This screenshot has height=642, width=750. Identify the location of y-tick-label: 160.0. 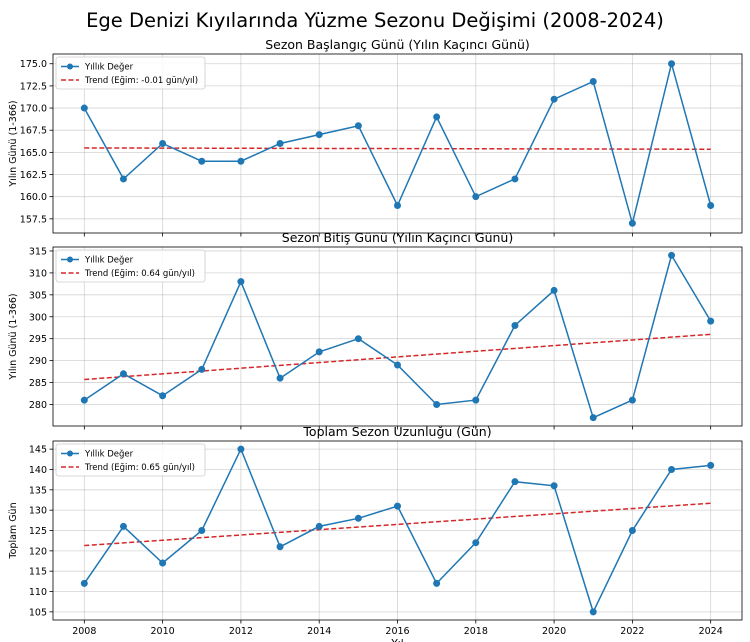
(33, 197).